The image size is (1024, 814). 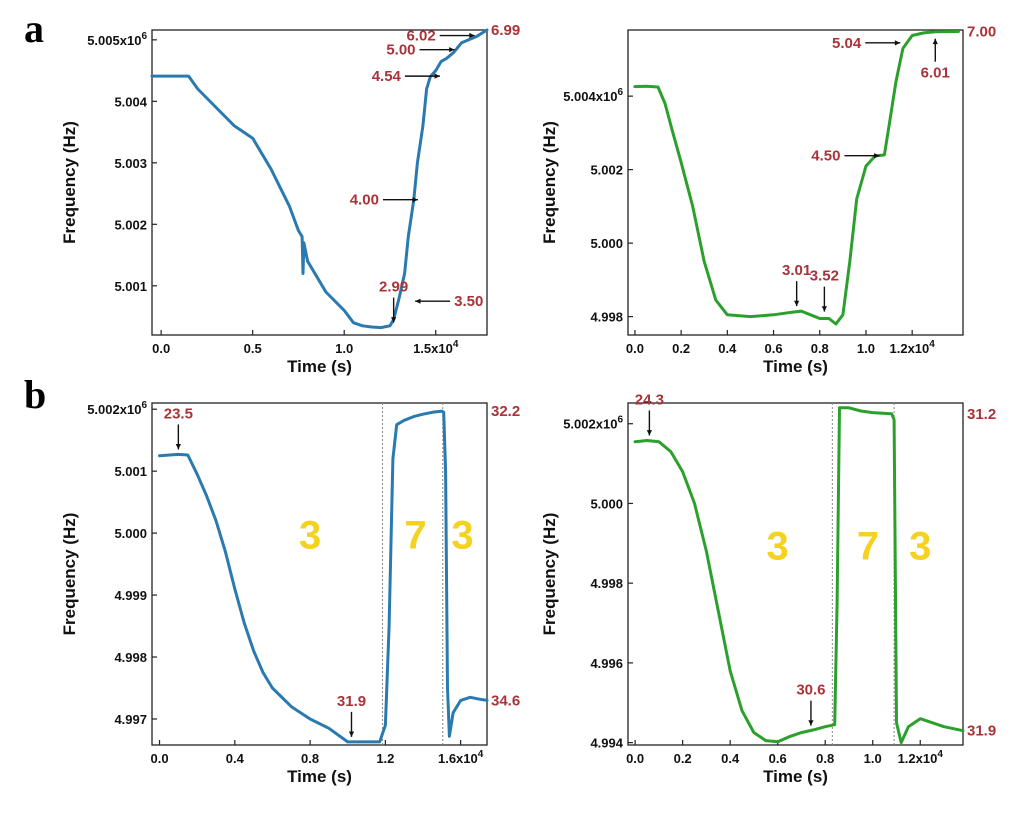 I want to click on annotation-label: 6.01, so click(x=935, y=73).